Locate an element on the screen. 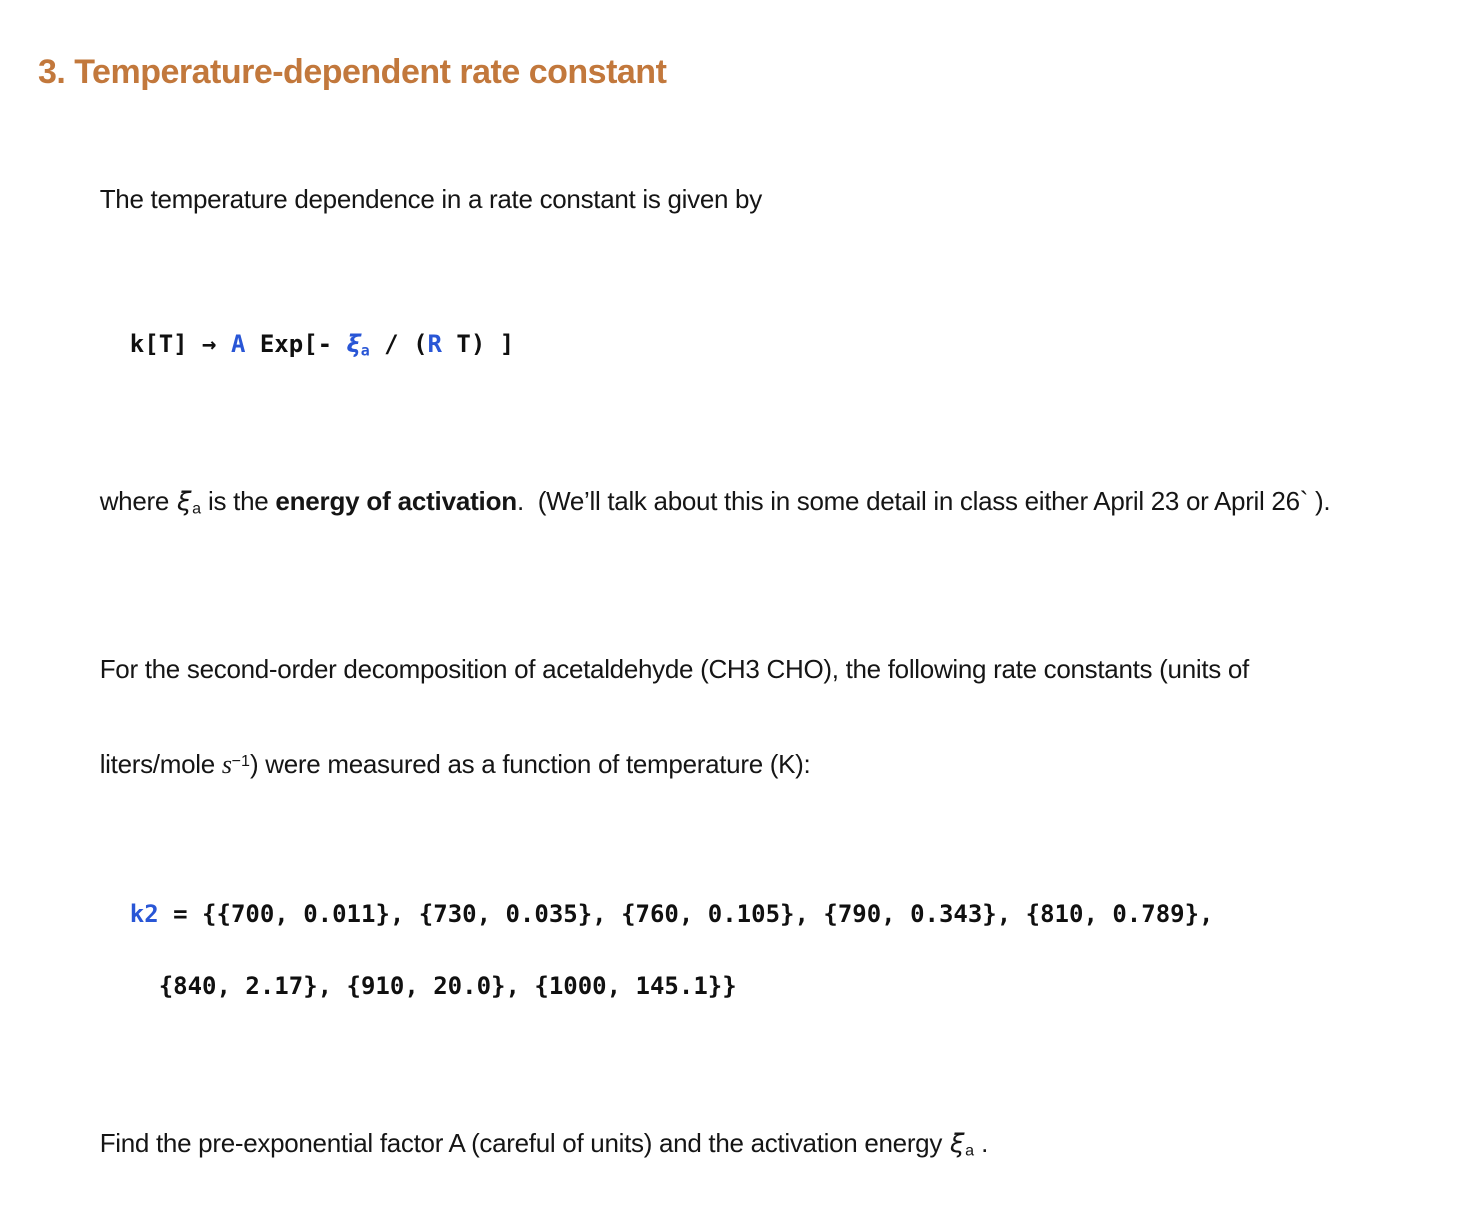 This screenshot has width=1468, height=1219. code-lhs: k[T] is located at coordinates (166, 344).